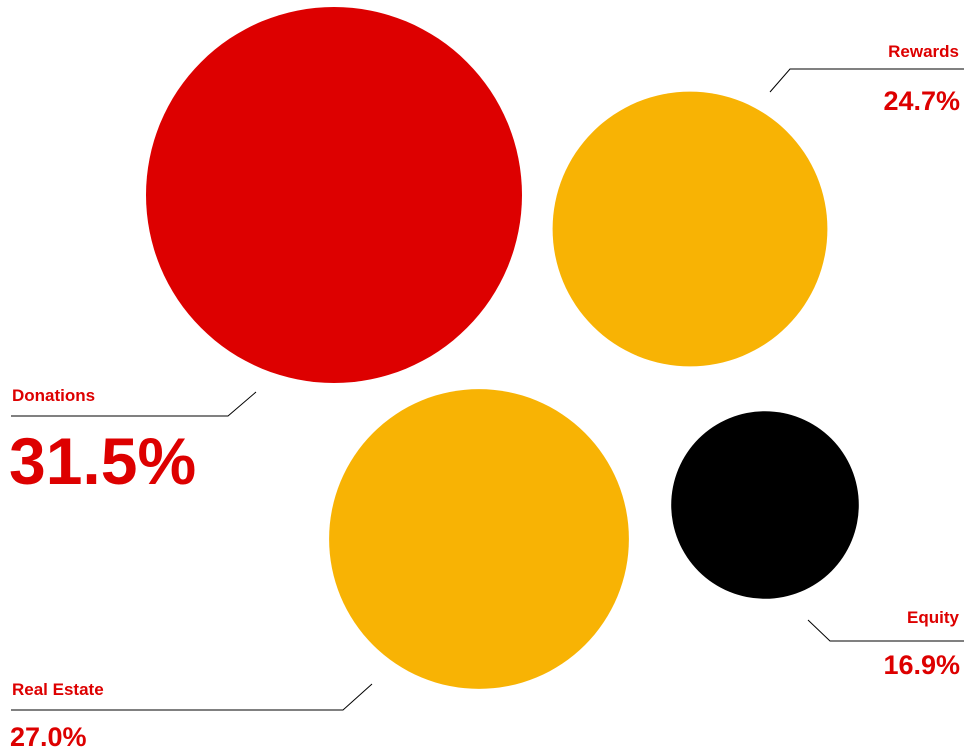  What do you see at coordinates (933, 617) in the screenshot?
I see `label-equity: Equity` at bounding box center [933, 617].